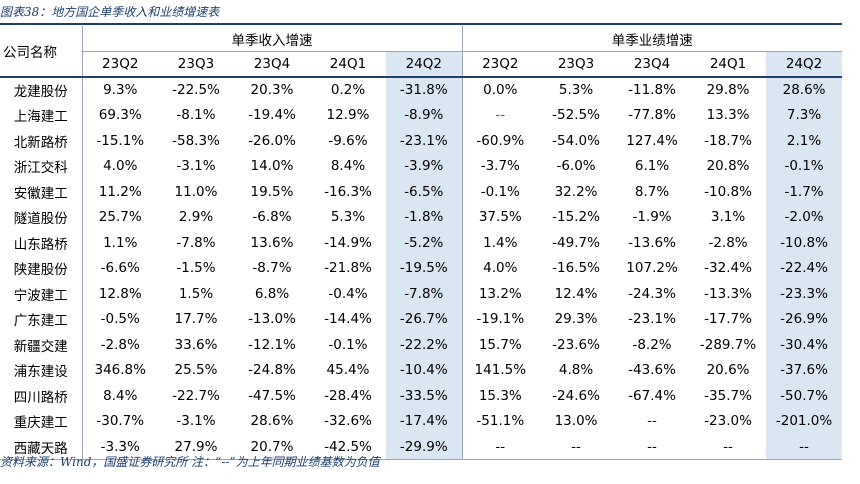 Image resolution: width=860 pixels, height=484 pixels. Describe the element at coordinates (804, 268) in the screenshot. I see `profit-growth-cell: -22.4%` at that location.